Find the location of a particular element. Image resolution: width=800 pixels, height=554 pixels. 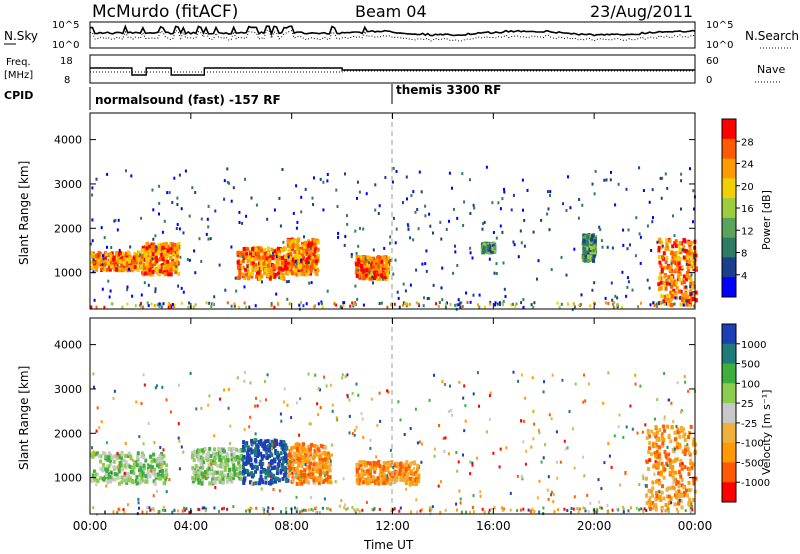

power-region-5-cell is located at coordinates (494, 251).